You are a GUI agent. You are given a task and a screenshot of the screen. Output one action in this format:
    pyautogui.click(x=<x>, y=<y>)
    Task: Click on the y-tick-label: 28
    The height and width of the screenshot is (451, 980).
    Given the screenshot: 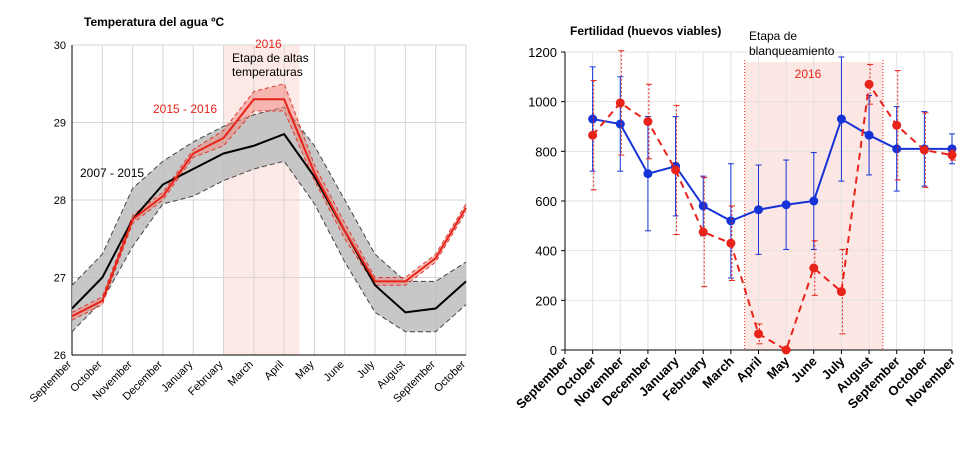 What is the action you would take?
    pyautogui.click(x=60, y=201)
    